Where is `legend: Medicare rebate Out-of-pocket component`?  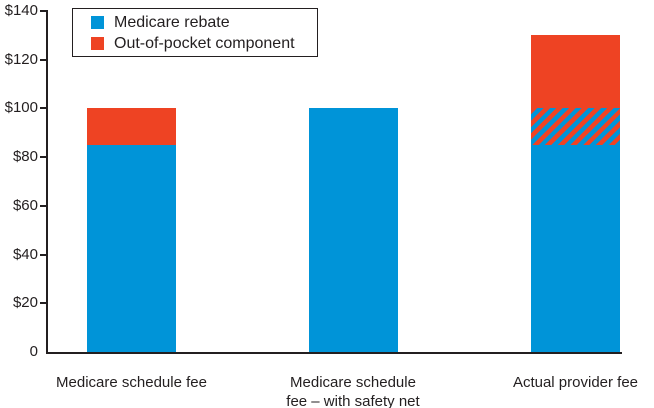
legend: Medicare rebate Out-of-pocket component is located at coordinates (195, 32).